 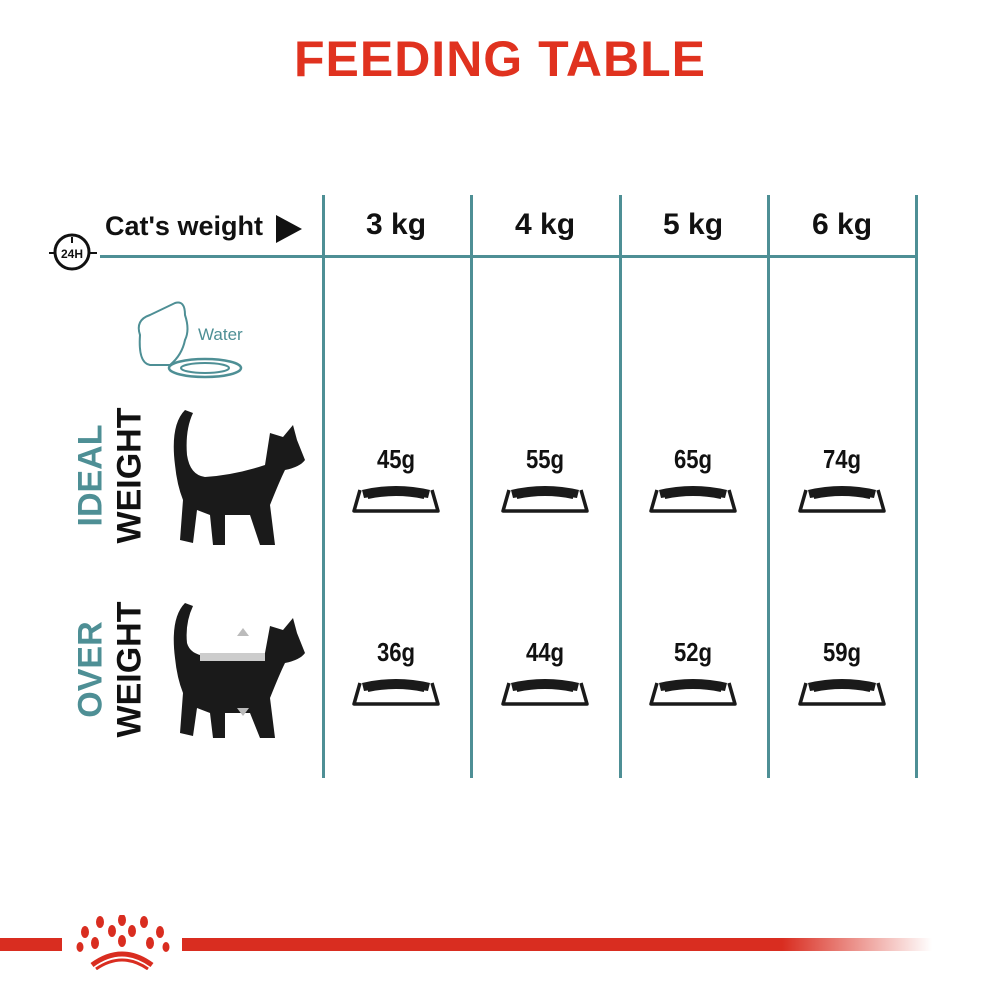 What do you see at coordinates (693, 224) in the screenshot?
I see `column-header-5kg: 5 kg` at bounding box center [693, 224].